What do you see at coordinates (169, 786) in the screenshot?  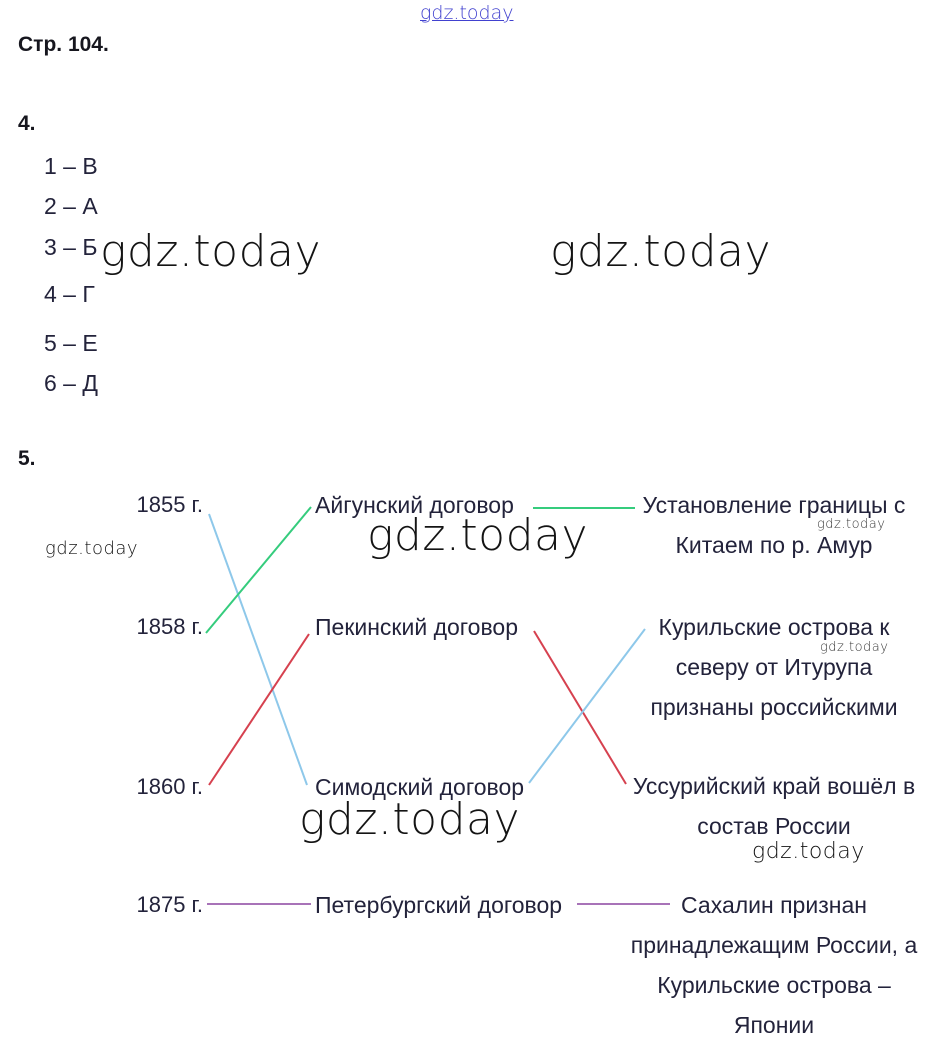 I see `year-1860: 1860 г.` at bounding box center [169, 786].